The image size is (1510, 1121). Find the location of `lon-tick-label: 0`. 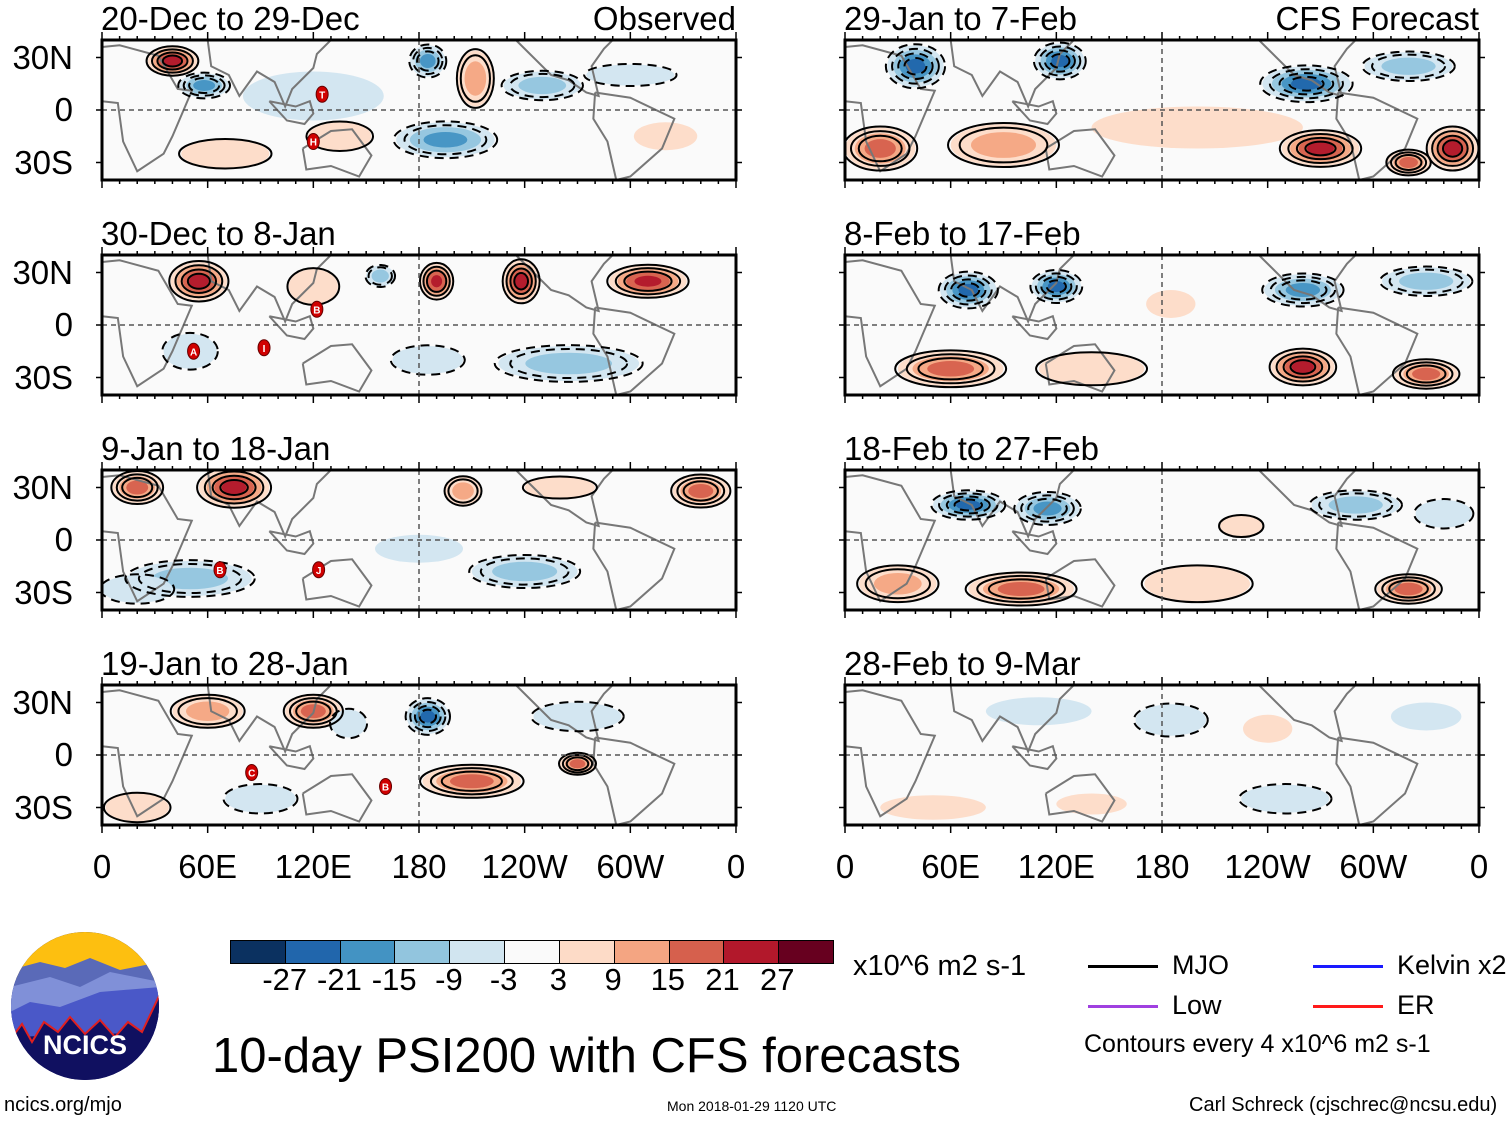

lon-tick-label: 0 is located at coordinates (102, 866).